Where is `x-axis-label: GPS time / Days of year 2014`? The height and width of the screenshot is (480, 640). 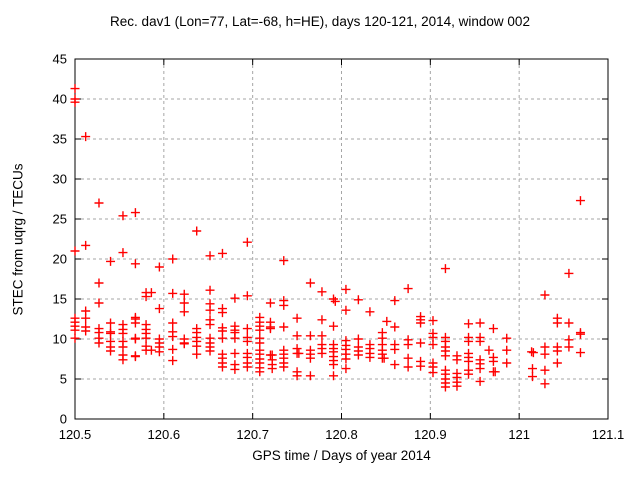
x-axis-label: GPS time / Days of year 2014 is located at coordinates (341, 455).